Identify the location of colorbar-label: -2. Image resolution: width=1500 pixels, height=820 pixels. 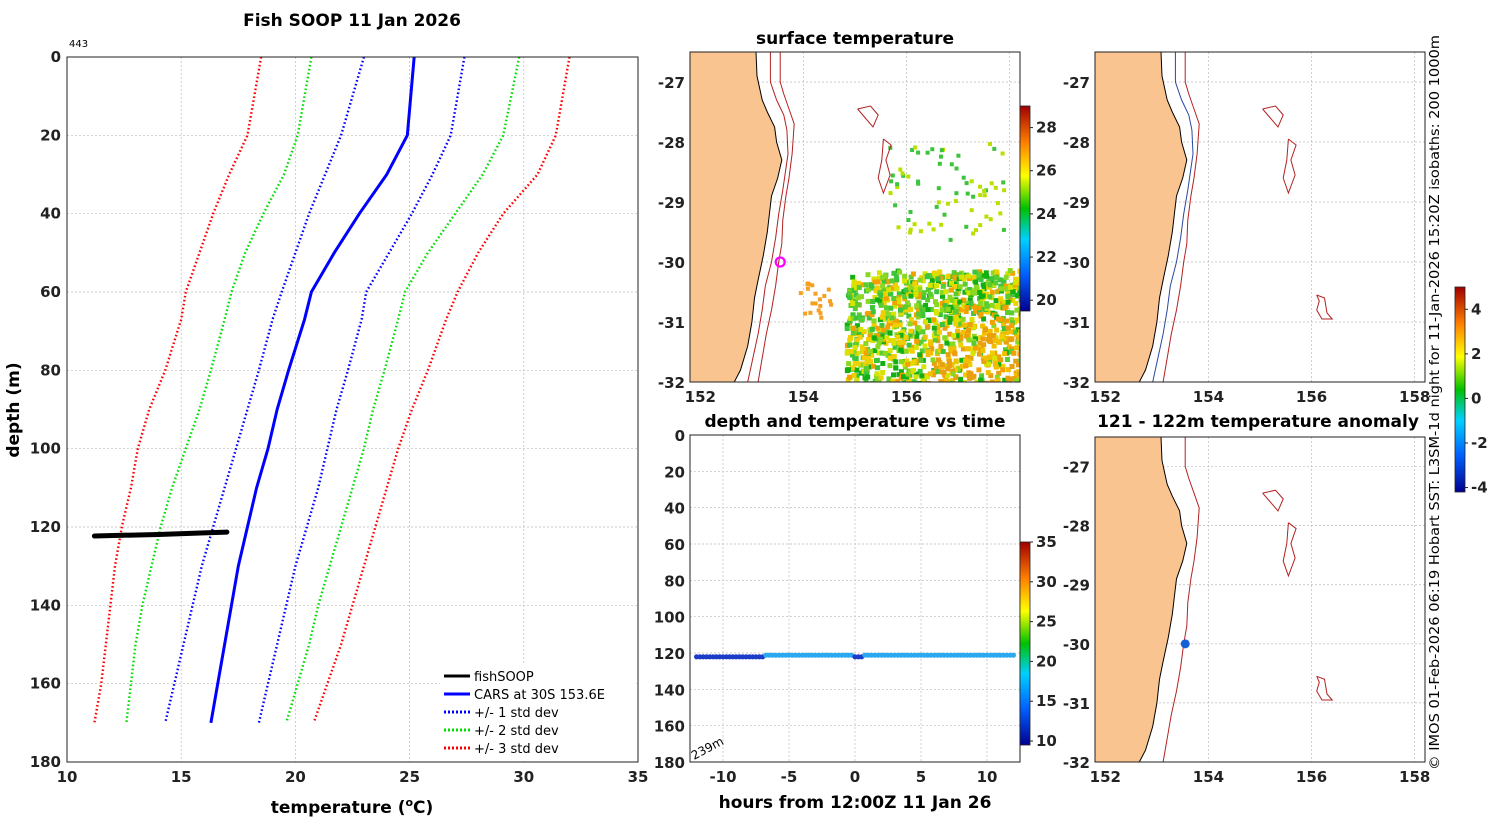
(1479, 443).